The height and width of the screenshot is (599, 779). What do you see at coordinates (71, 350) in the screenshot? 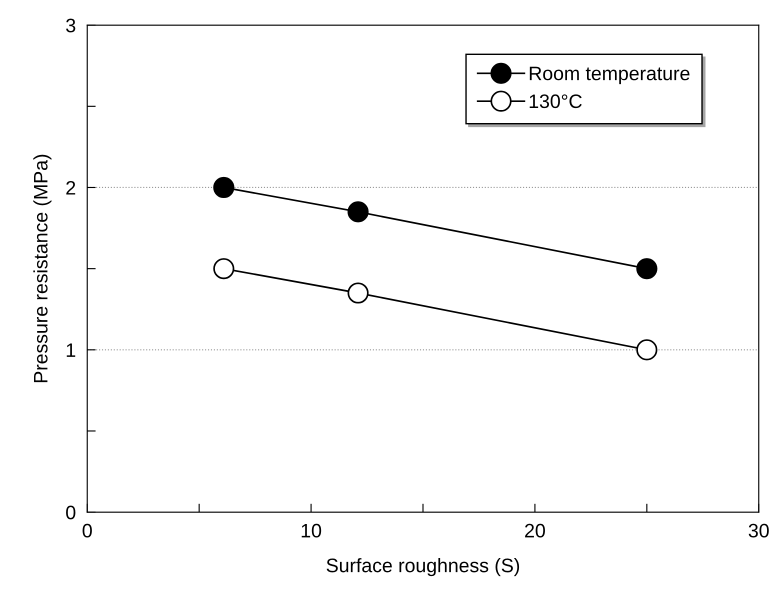
I see `y-tick-label: 1` at bounding box center [71, 350].